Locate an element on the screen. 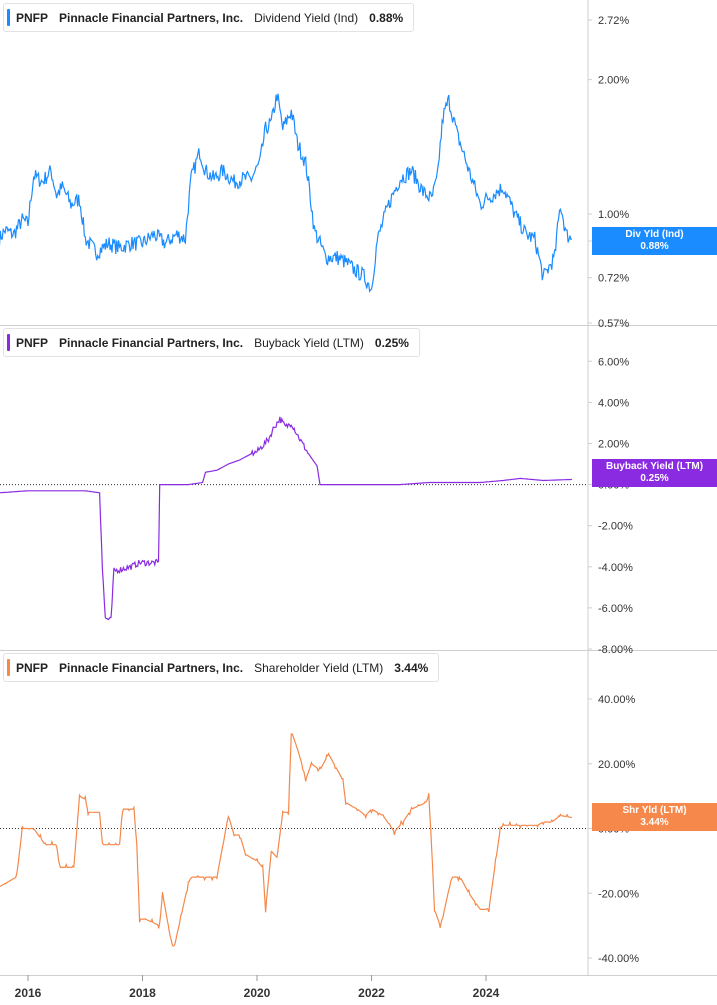  badge-value: 3.44% is located at coordinates (654, 822).